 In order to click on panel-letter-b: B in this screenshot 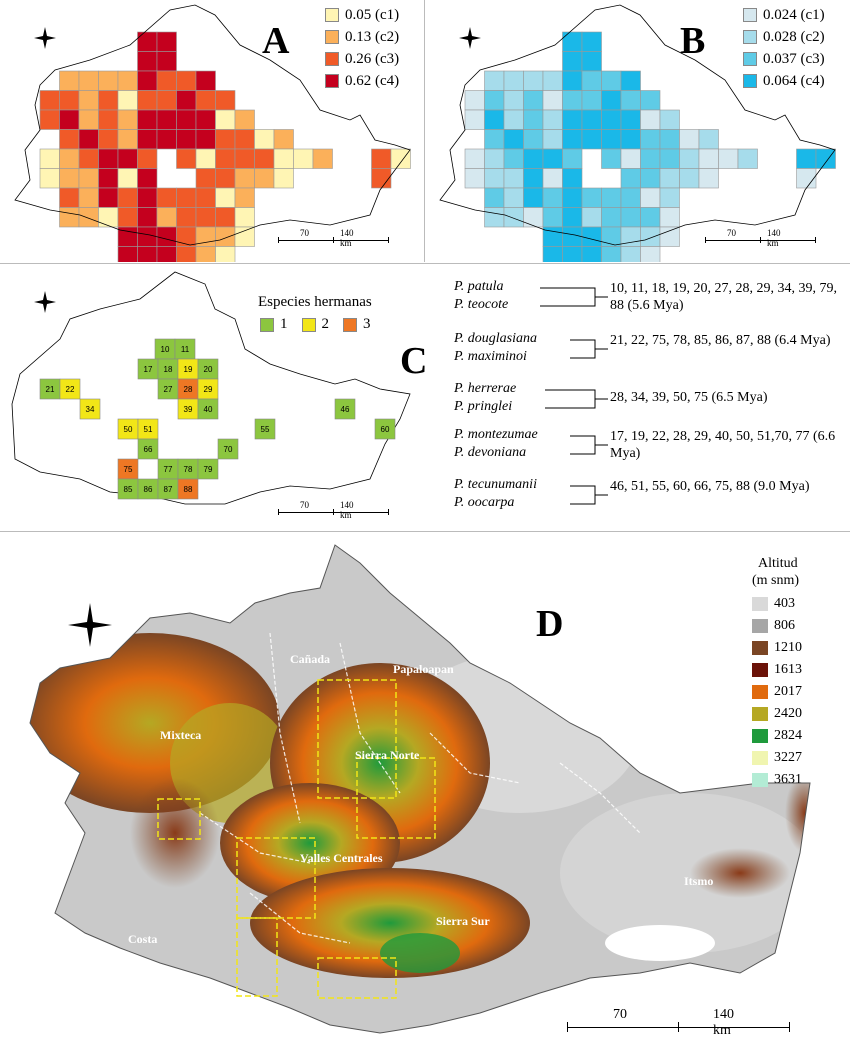, I will do `click(693, 41)`.